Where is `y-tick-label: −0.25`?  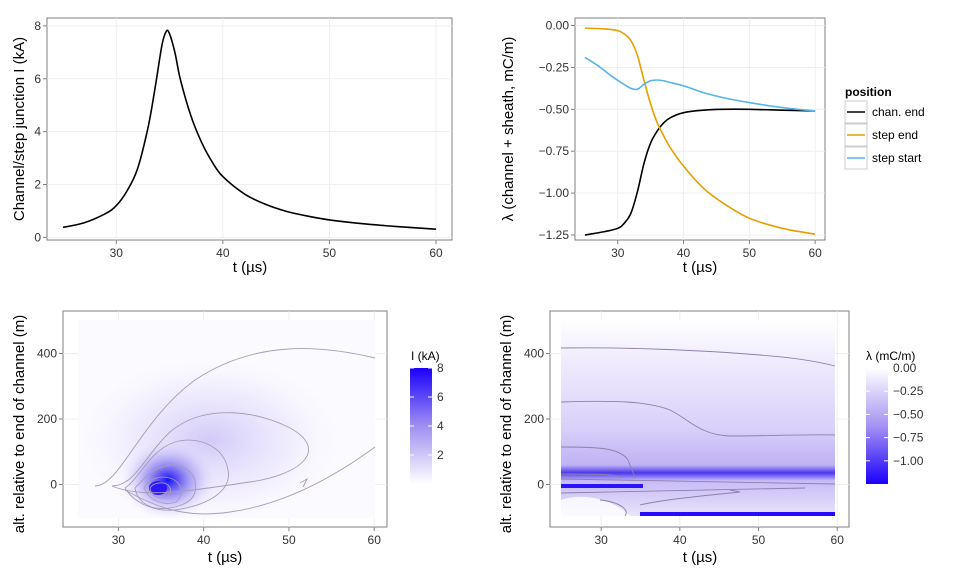 y-tick-label: −0.25 is located at coordinates (554, 67).